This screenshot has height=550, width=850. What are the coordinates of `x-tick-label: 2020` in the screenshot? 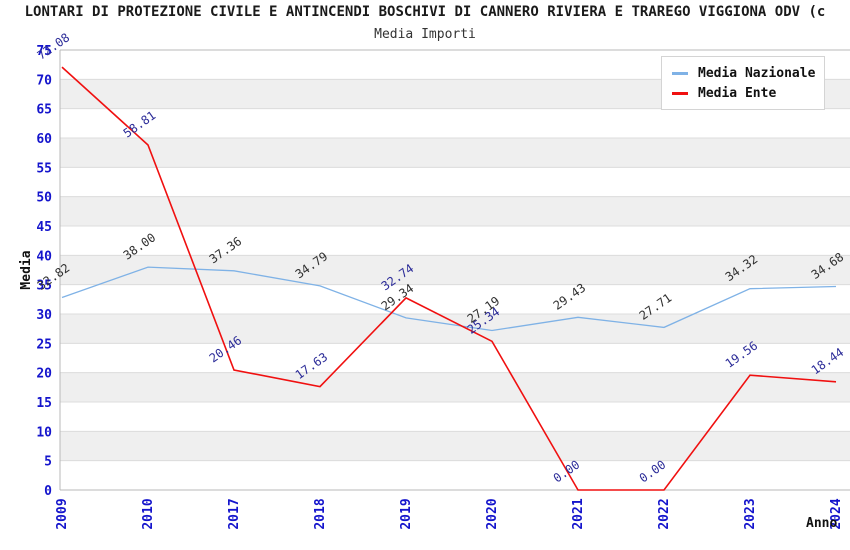 It's located at (492, 513).